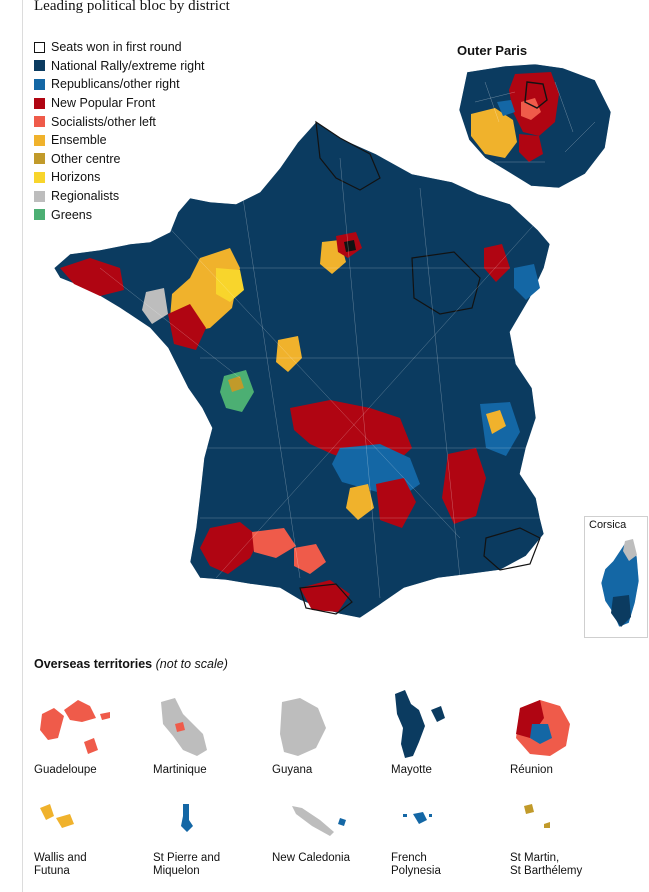  Describe the element at coordinates (531, 148) in the screenshot. I see `outer-paris-nfp-south` at that location.